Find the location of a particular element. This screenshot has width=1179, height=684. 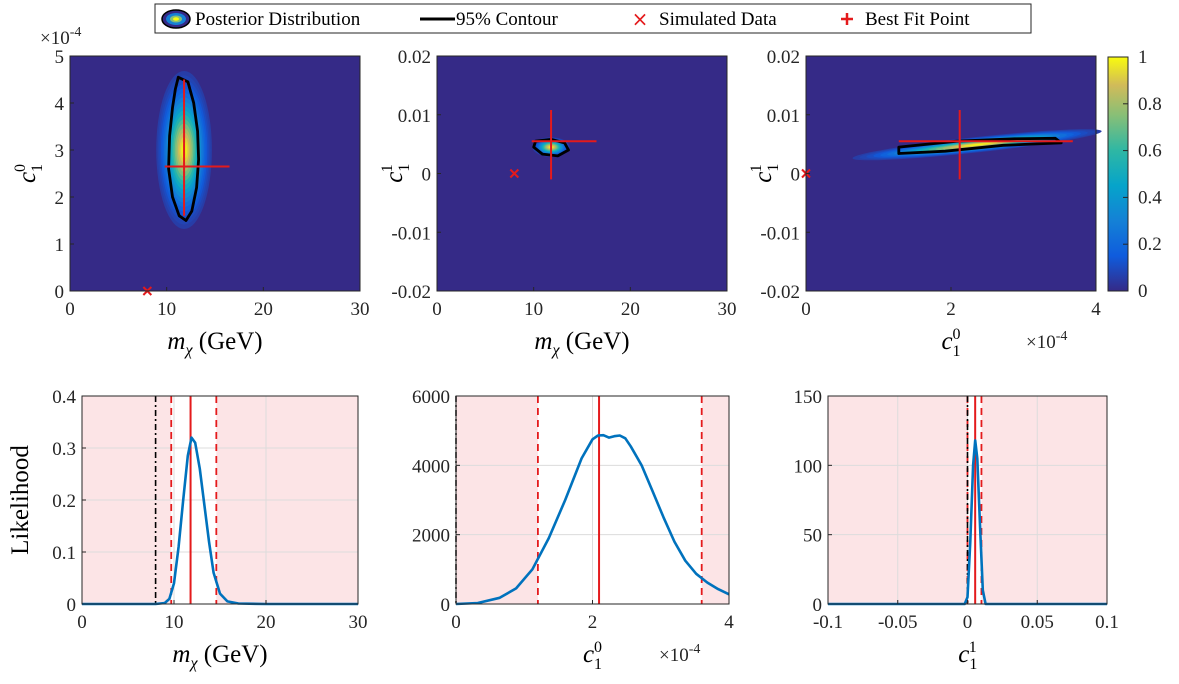

panel-5: 0 2 4 0 2000 4000 6000 c10 ×10⁻⁴ is located at coordinates (573, 530).